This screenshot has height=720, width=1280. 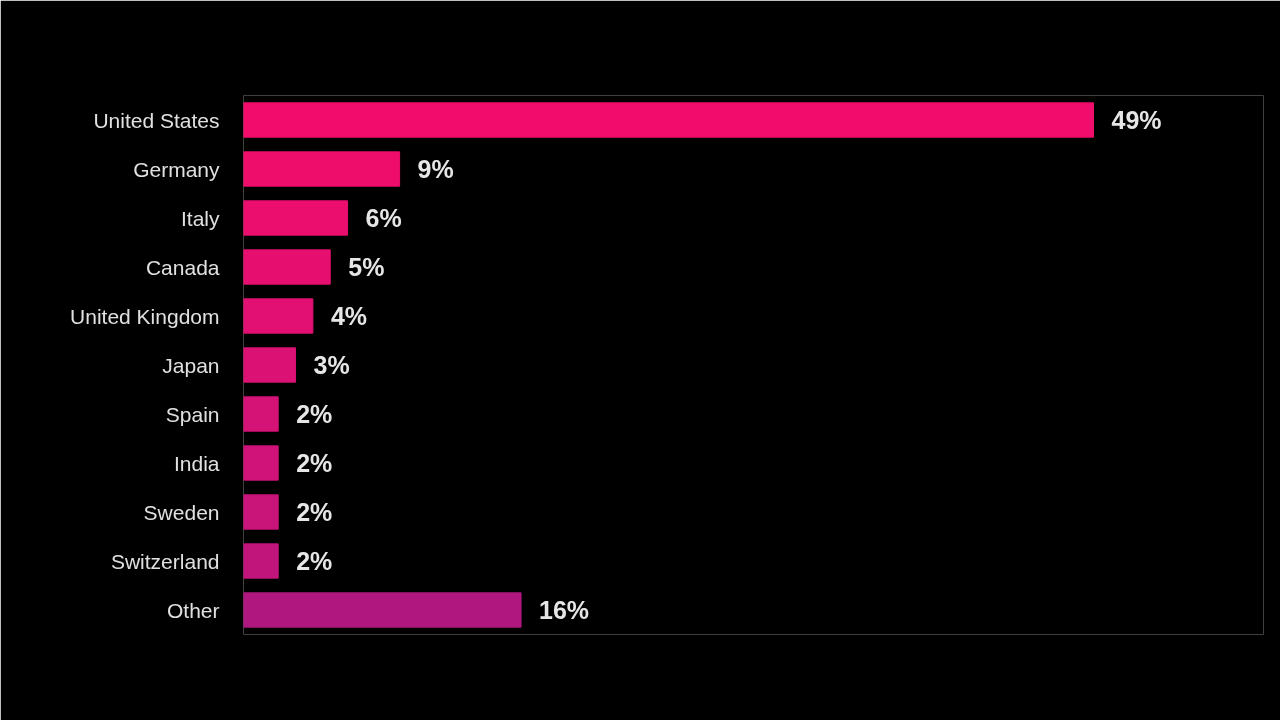 I want to click on y-tick-label: Sweden, so click(x=181, y=512).